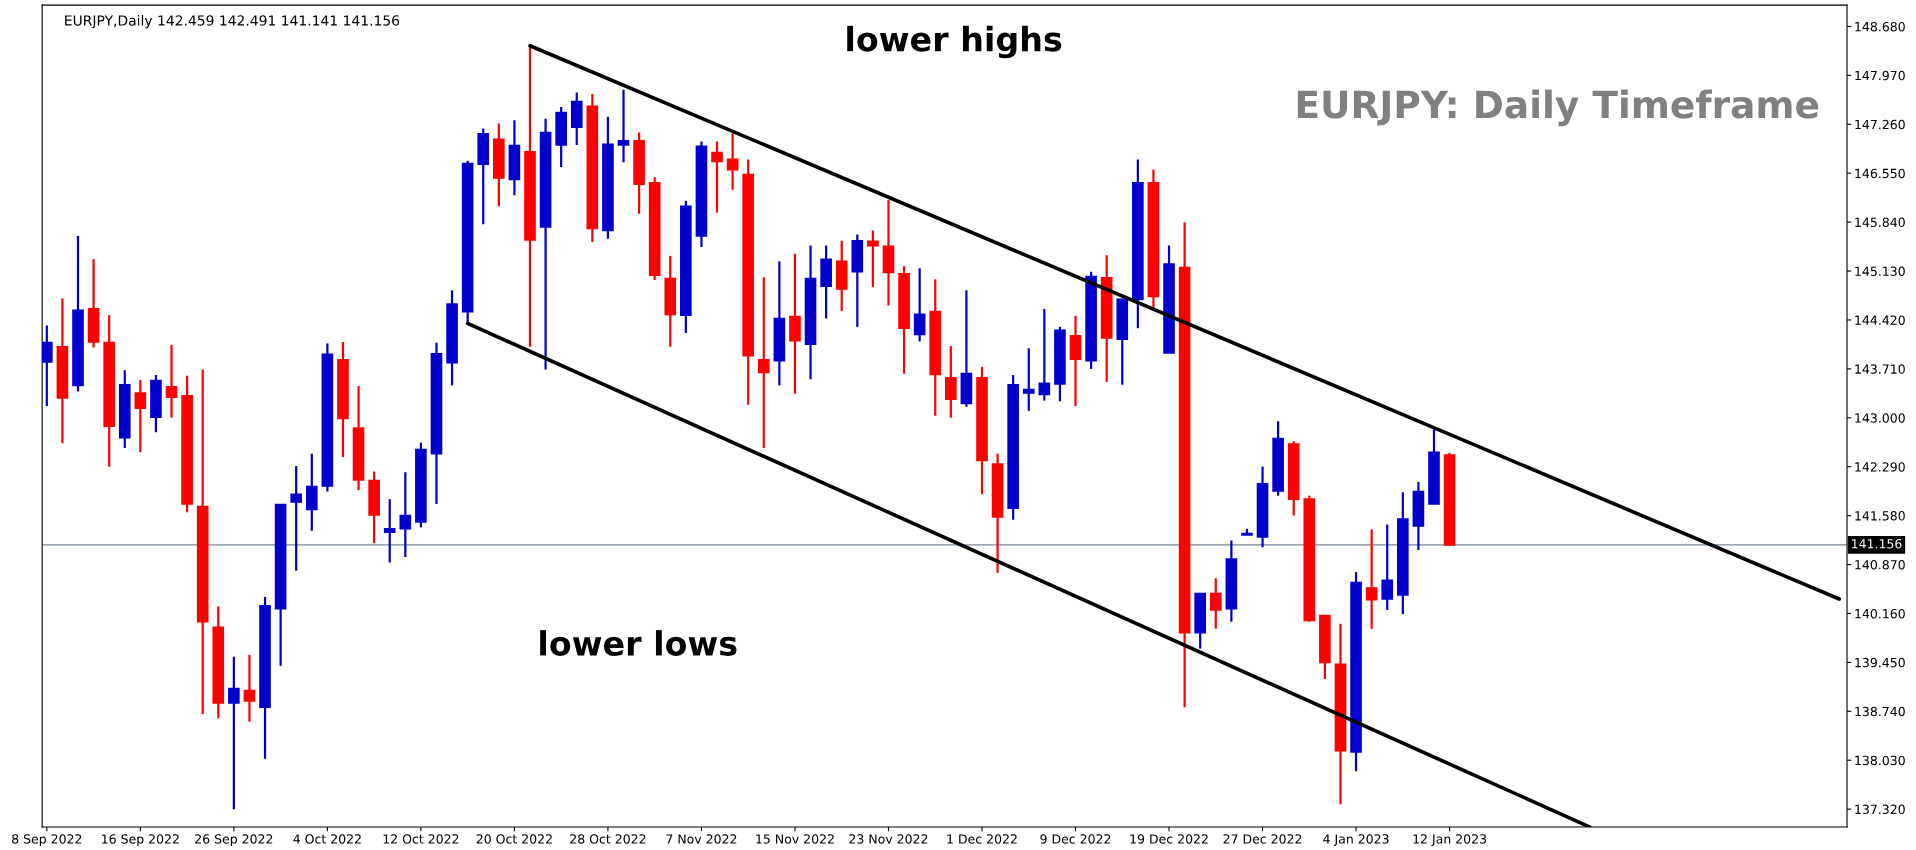 The height and width of the screenshot is (850, 1916). What do you see at coordinates (1880, 565) in the screenshot?
I see `y-tick-label: 140.870` at bounding box center [1880, 565].